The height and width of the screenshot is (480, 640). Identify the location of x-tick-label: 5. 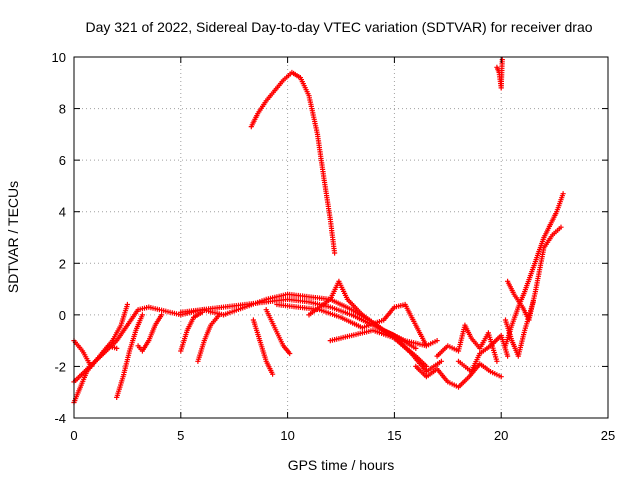
(180, 435).